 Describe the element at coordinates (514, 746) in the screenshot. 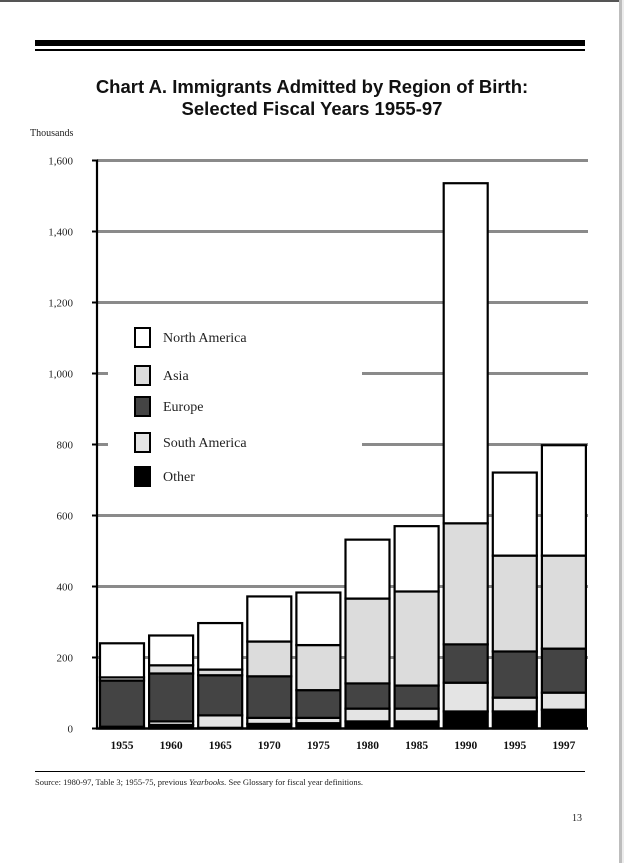

I see `x-tick-label: 1995` at that location.